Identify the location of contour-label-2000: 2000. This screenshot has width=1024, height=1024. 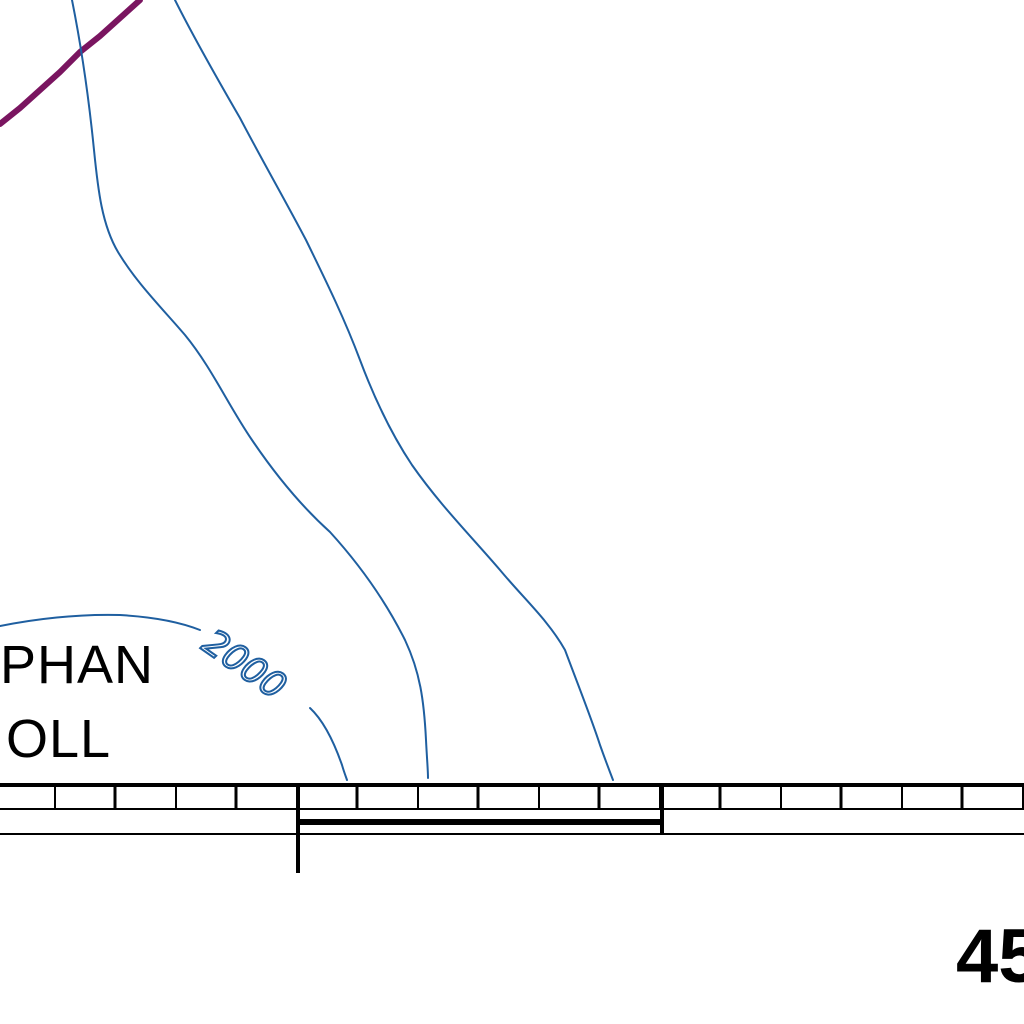
(244, 665).